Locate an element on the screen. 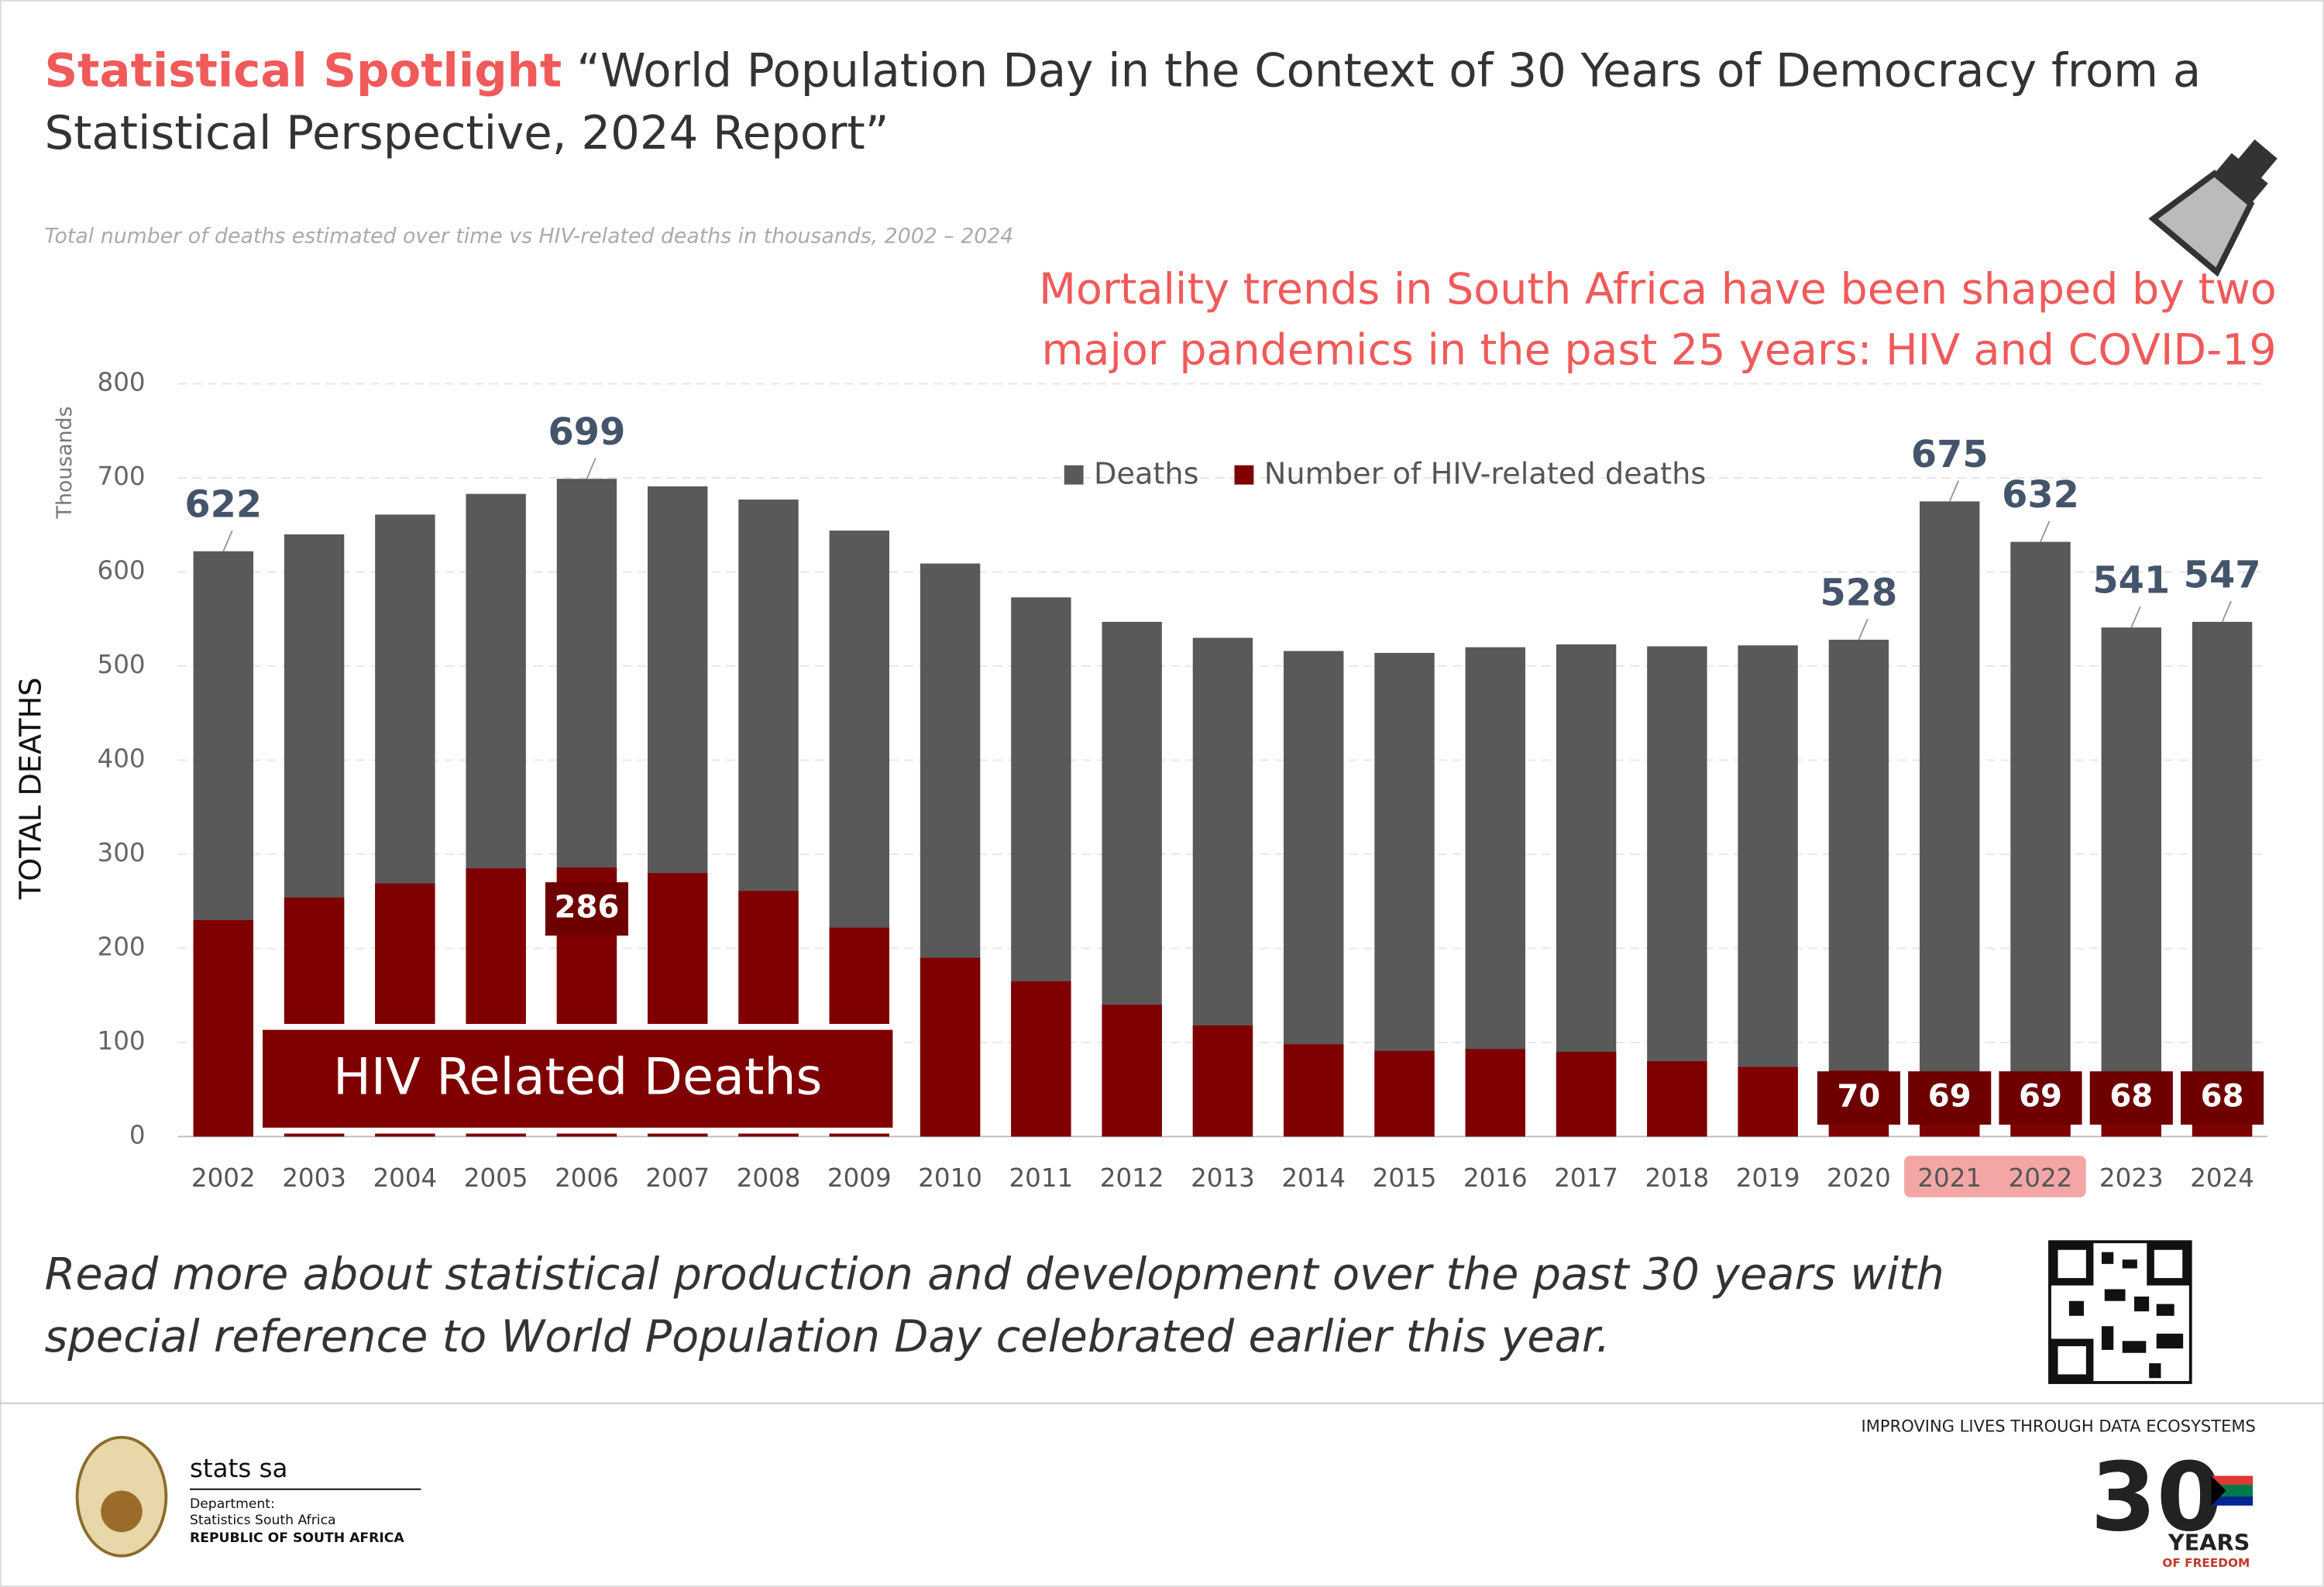 The height and width of the screenshot is (1587, 2324). coat-of-arms is located at coordinates (121, 1496).